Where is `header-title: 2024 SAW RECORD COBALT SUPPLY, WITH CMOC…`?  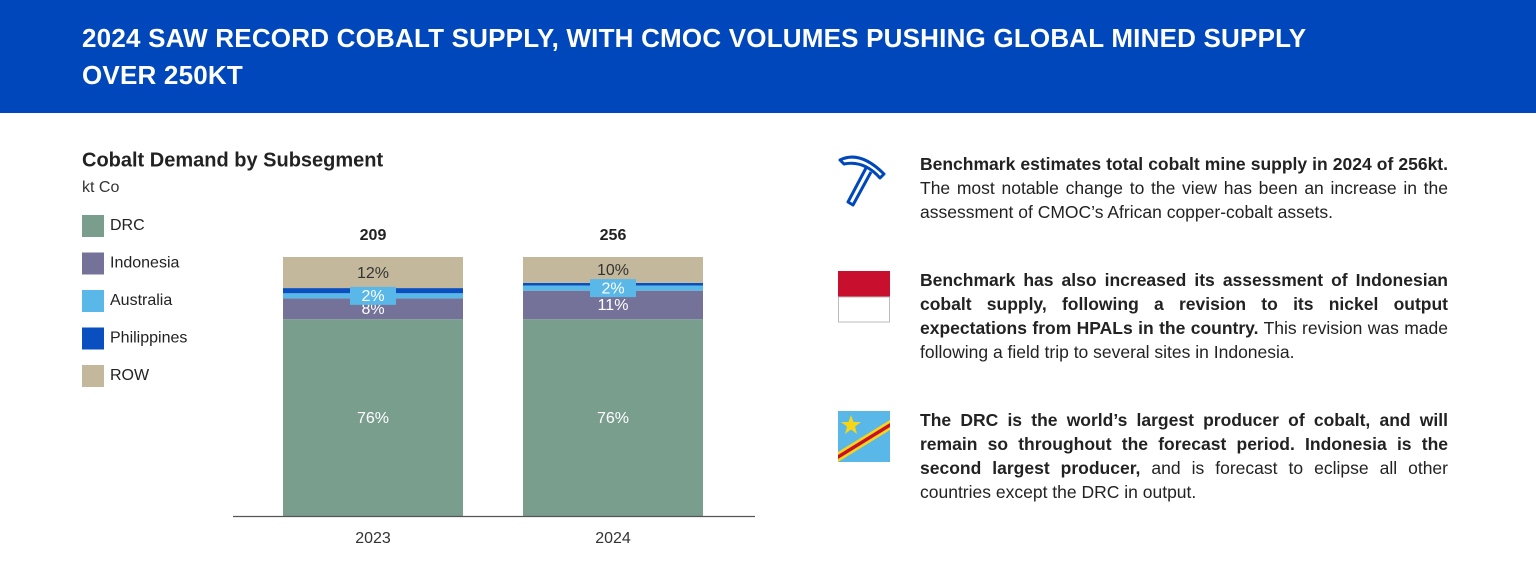
header-title: 2024 SAW RECORD COBALT SUPPLY, WITH CMOC… is located at coordinates (694, 56).